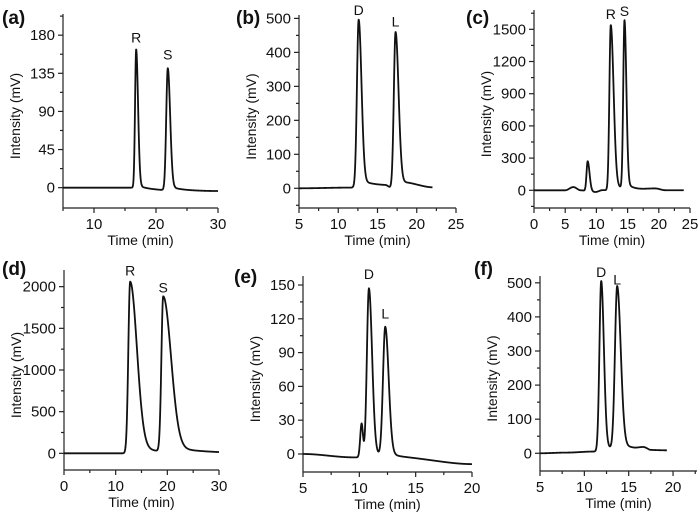 This screenshot has width=700, height=515. I want to click on y-tick-label: 45, so click(46, 150).